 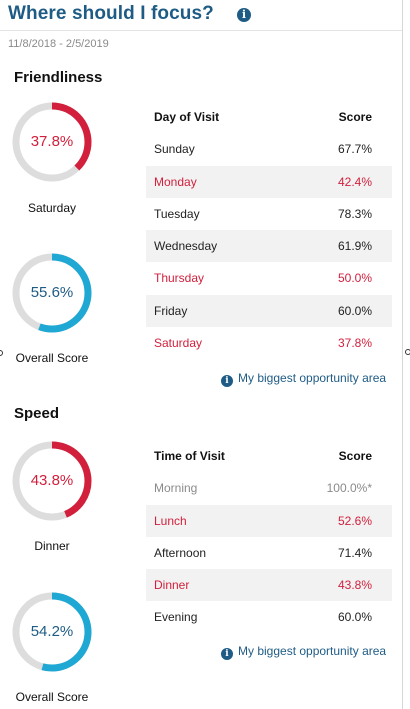 What do you see at coordinates (179, 278) in the screenshot?
I see `row-label: Thursday` at bounding box center [179, 278].